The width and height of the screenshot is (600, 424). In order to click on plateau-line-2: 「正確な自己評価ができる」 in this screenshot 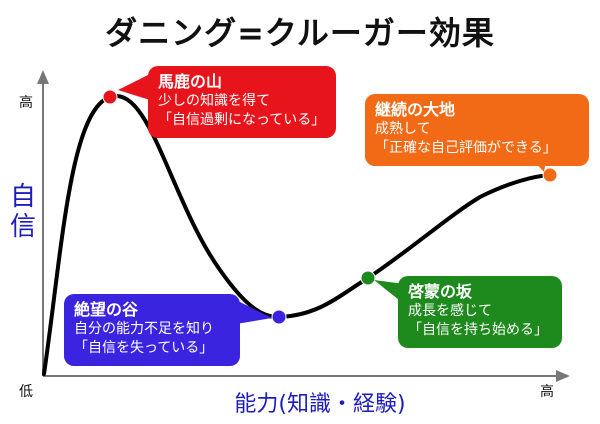, I will do `click(466, 148)`.